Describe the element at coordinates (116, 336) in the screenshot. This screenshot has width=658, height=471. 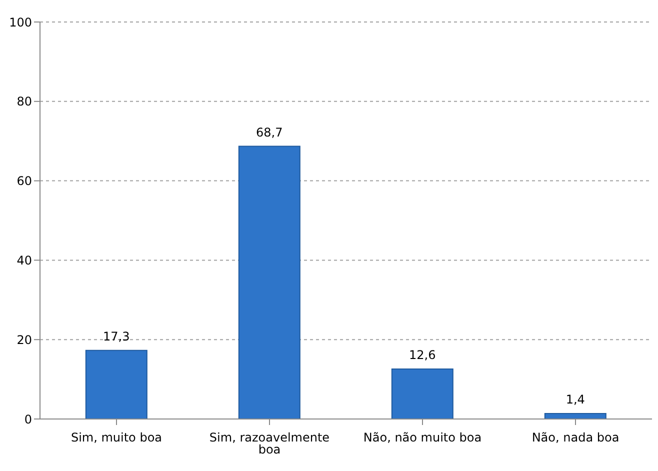
I see `data-label: 17,3` at that location.